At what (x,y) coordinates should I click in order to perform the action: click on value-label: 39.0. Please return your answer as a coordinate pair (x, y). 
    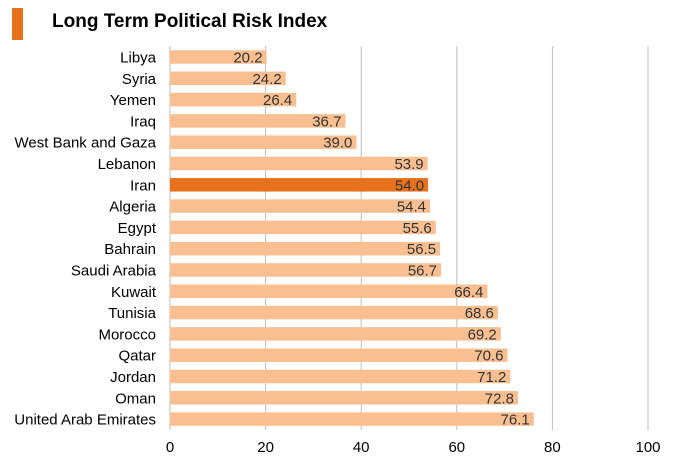
    Looking at the image, I should click on (337, 143).